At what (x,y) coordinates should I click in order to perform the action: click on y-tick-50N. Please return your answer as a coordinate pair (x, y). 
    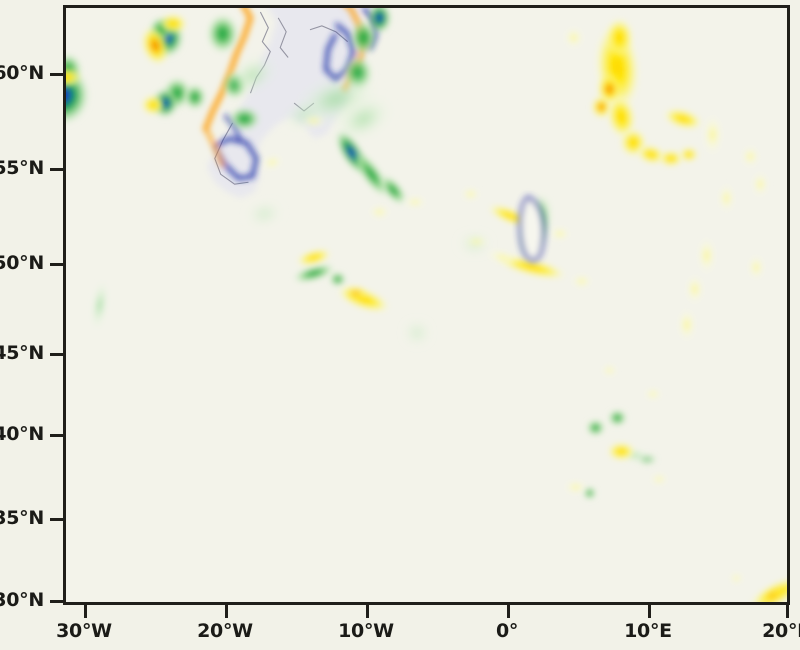
    Looking at the image, I should click on (56, 264).